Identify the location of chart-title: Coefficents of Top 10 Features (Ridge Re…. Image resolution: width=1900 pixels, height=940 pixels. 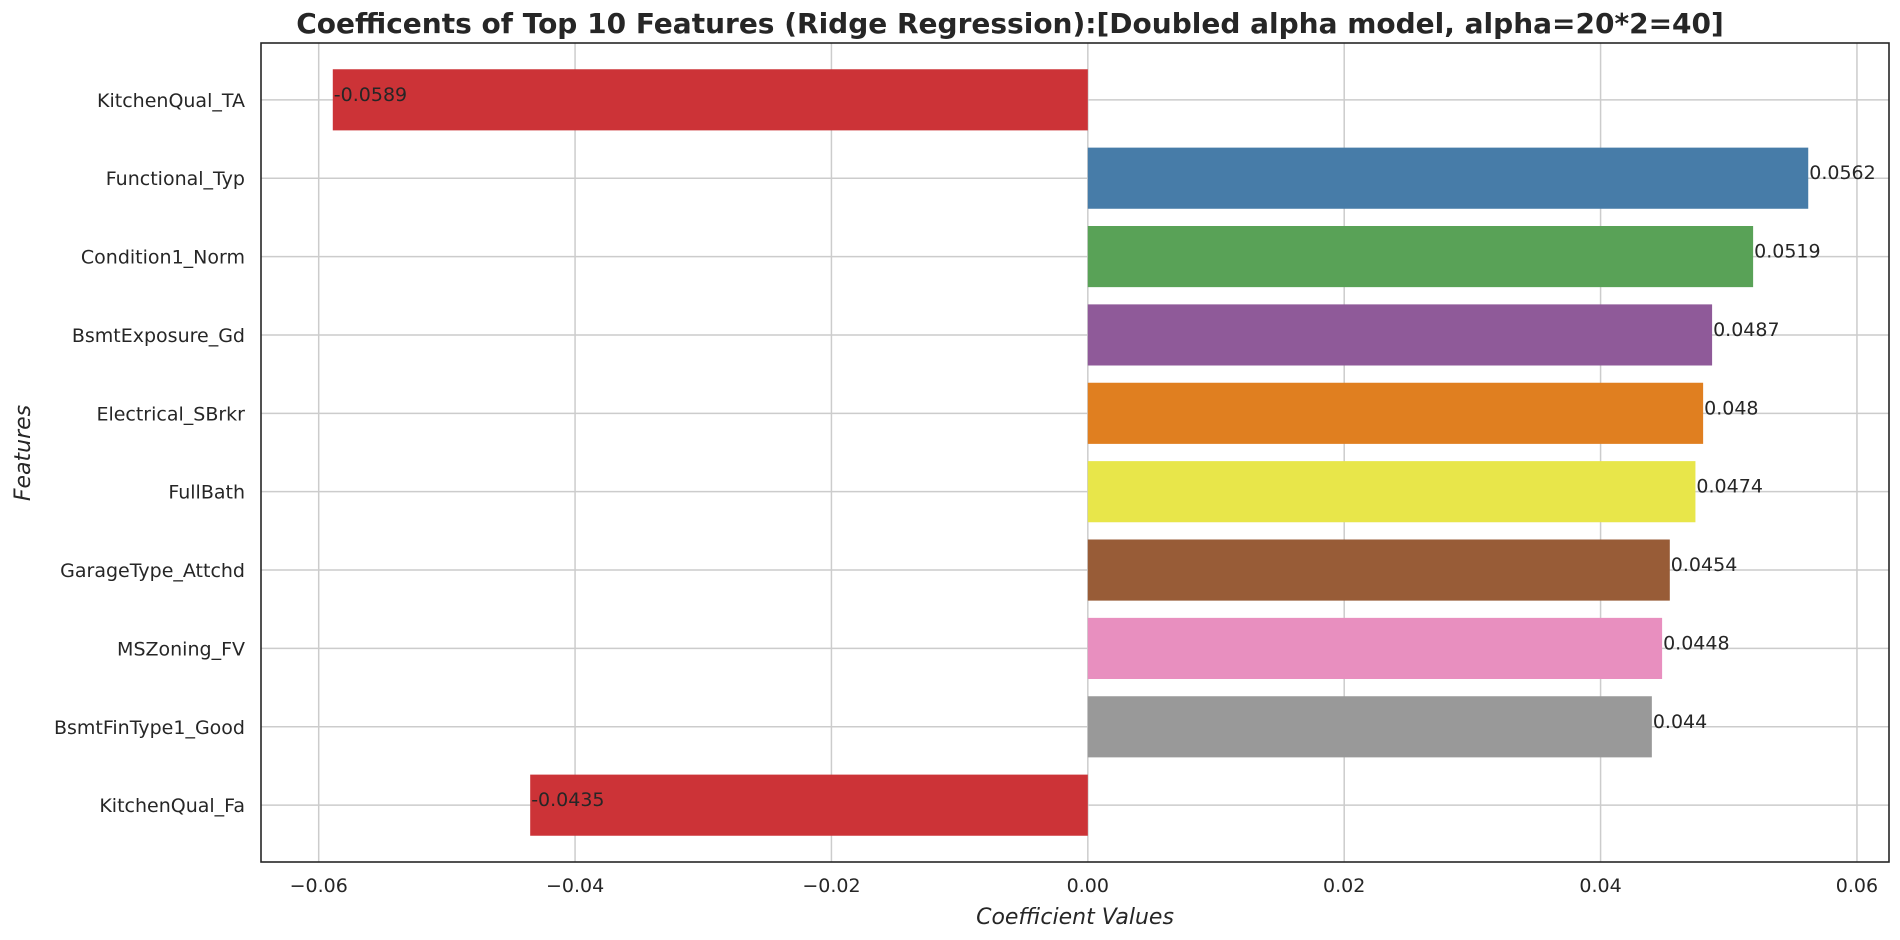
(1010, 23).